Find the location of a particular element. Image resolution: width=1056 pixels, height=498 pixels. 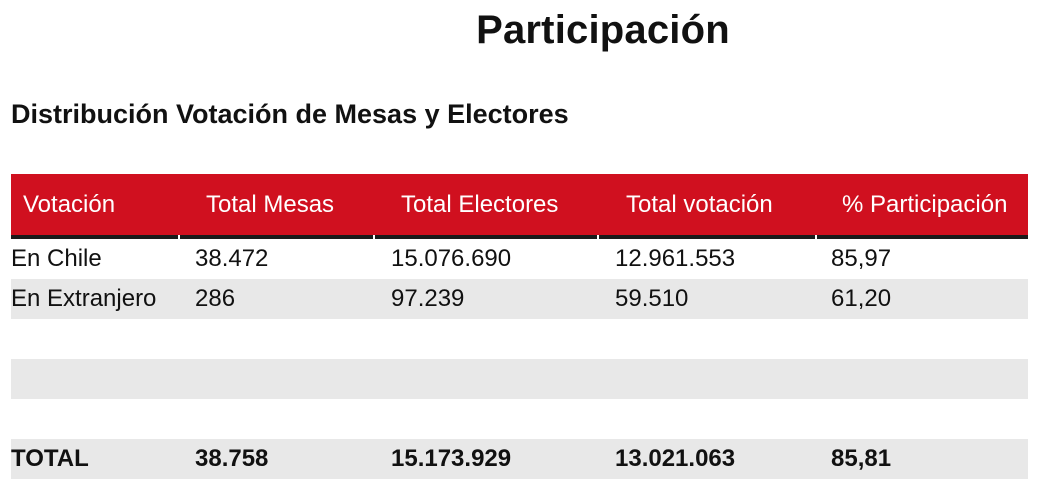

cell-votacion: En Chile is located at coordinates (56, 258).